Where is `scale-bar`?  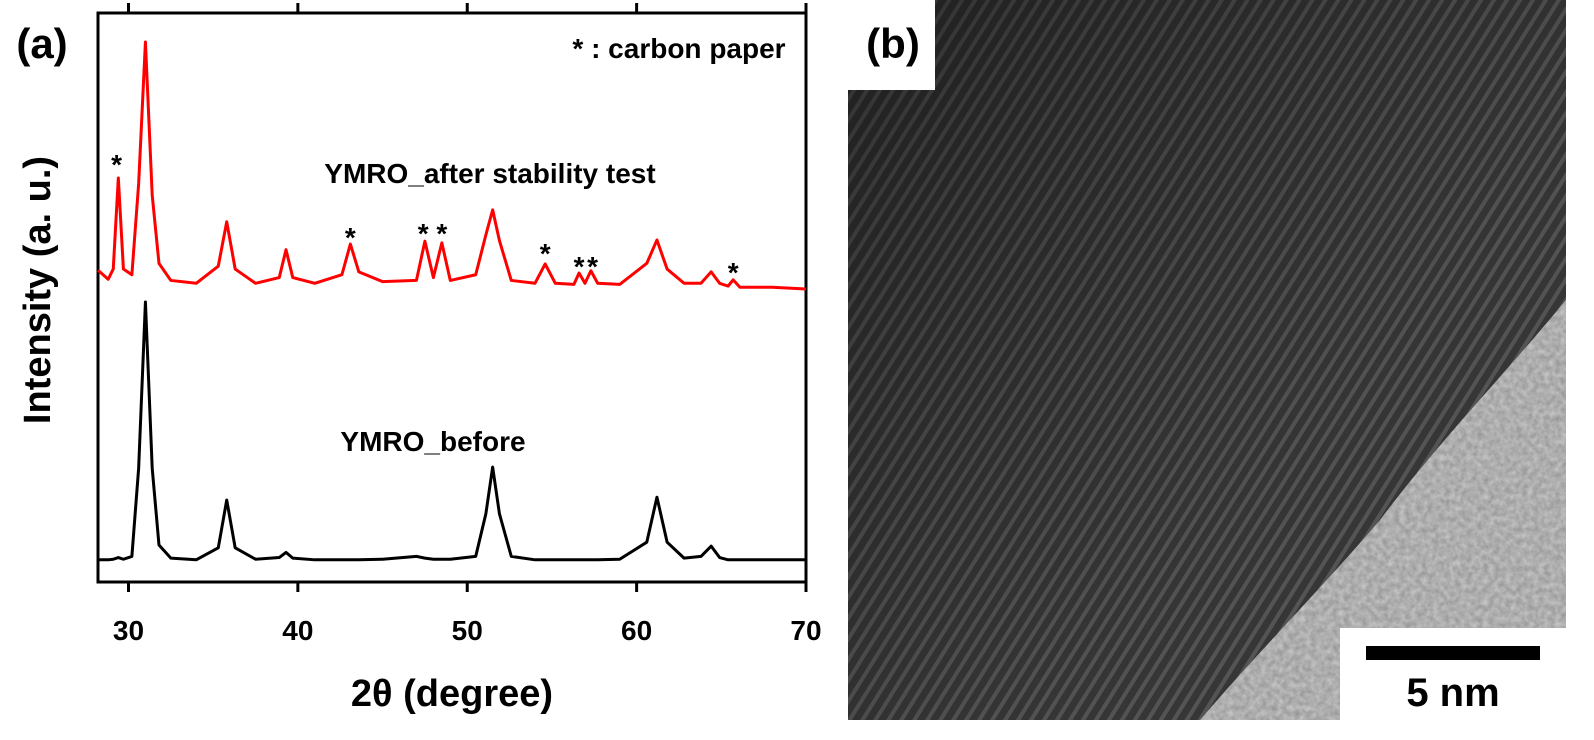 scale-bar is located at coordinates (1453, 653).